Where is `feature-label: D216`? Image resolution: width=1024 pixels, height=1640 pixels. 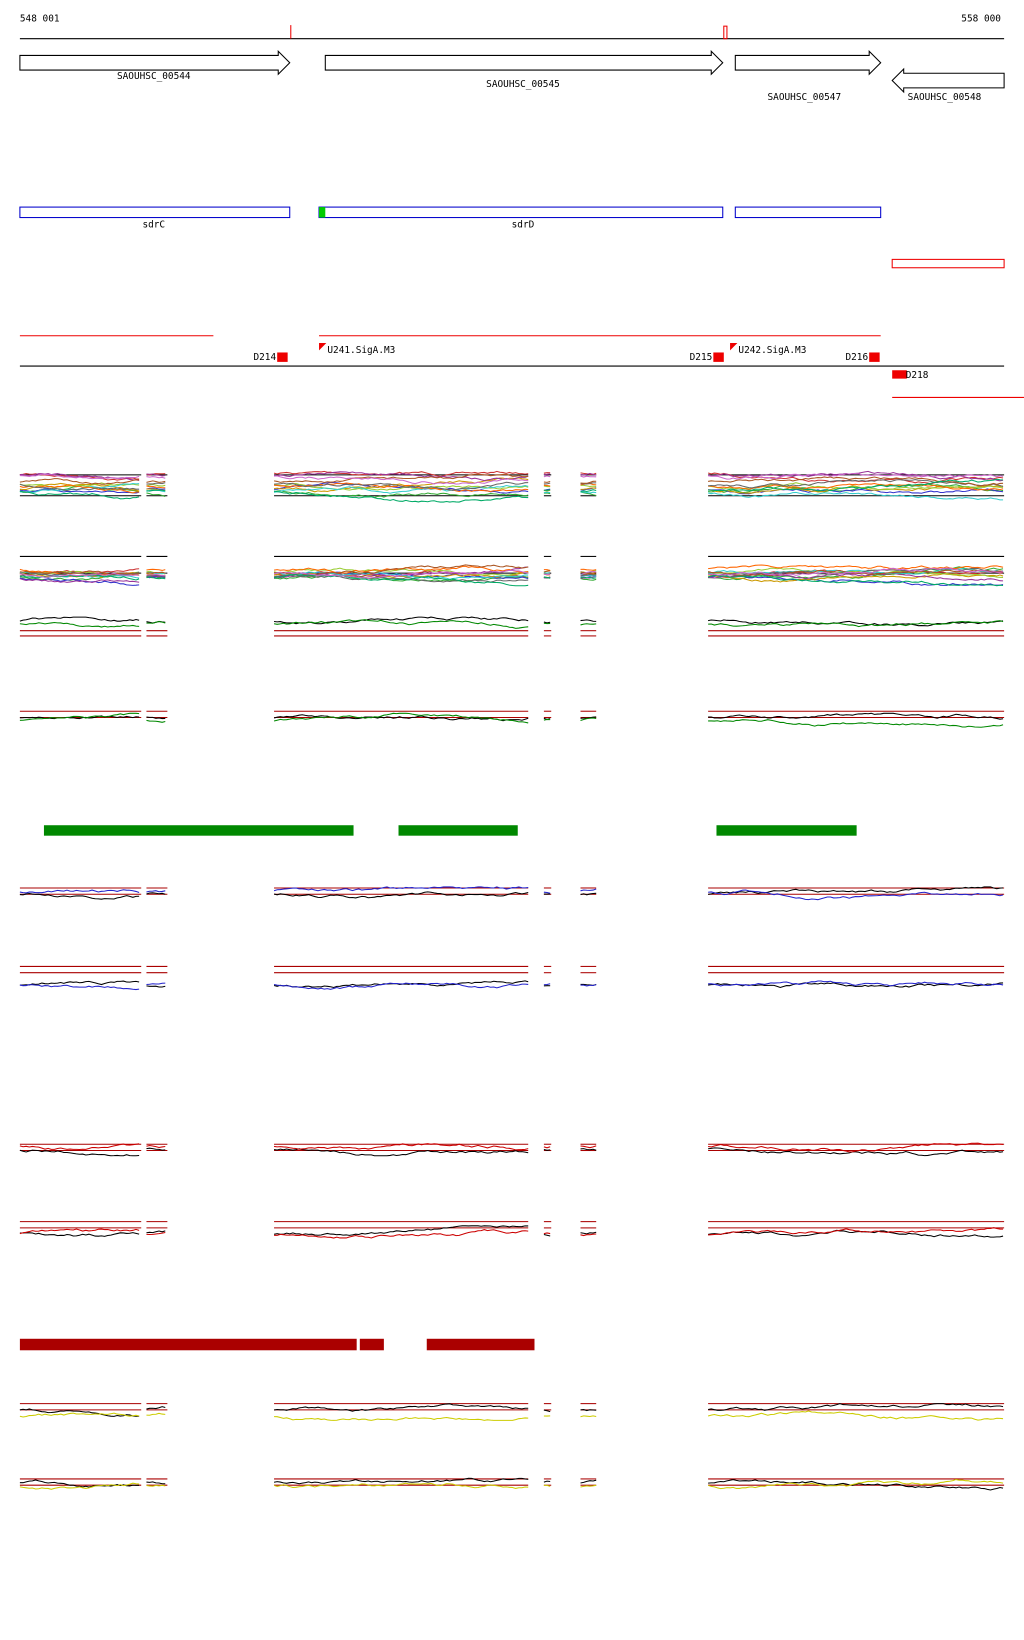 feature-label: D216 is located at coordinates (856, 357).